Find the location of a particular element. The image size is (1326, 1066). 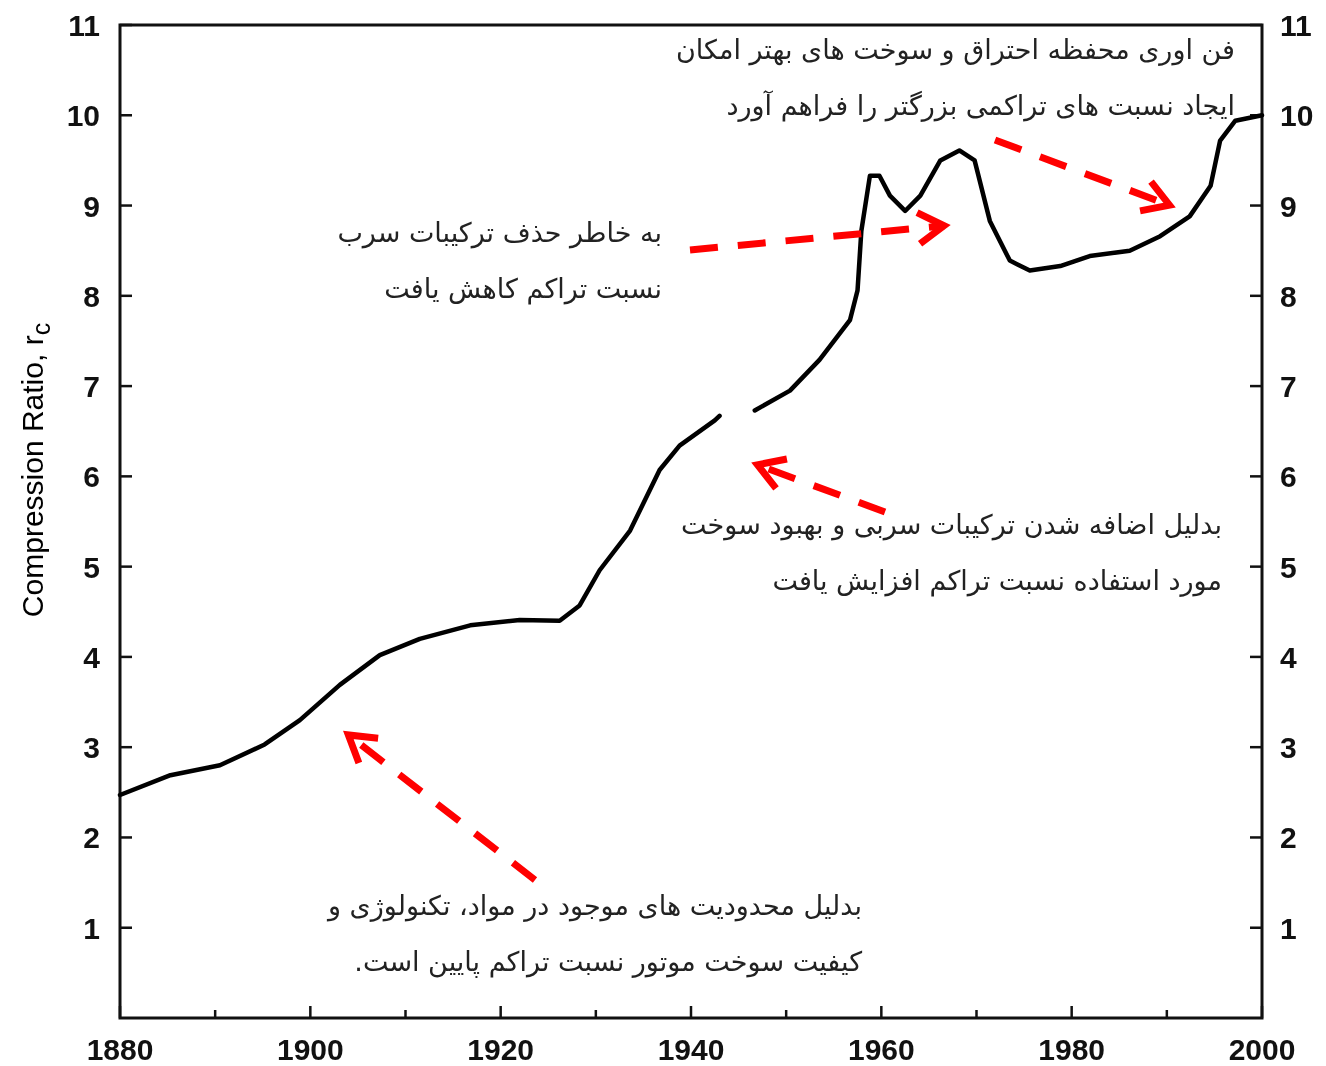

y2-tick-label: 2 is located at coordinates (1288, 838).